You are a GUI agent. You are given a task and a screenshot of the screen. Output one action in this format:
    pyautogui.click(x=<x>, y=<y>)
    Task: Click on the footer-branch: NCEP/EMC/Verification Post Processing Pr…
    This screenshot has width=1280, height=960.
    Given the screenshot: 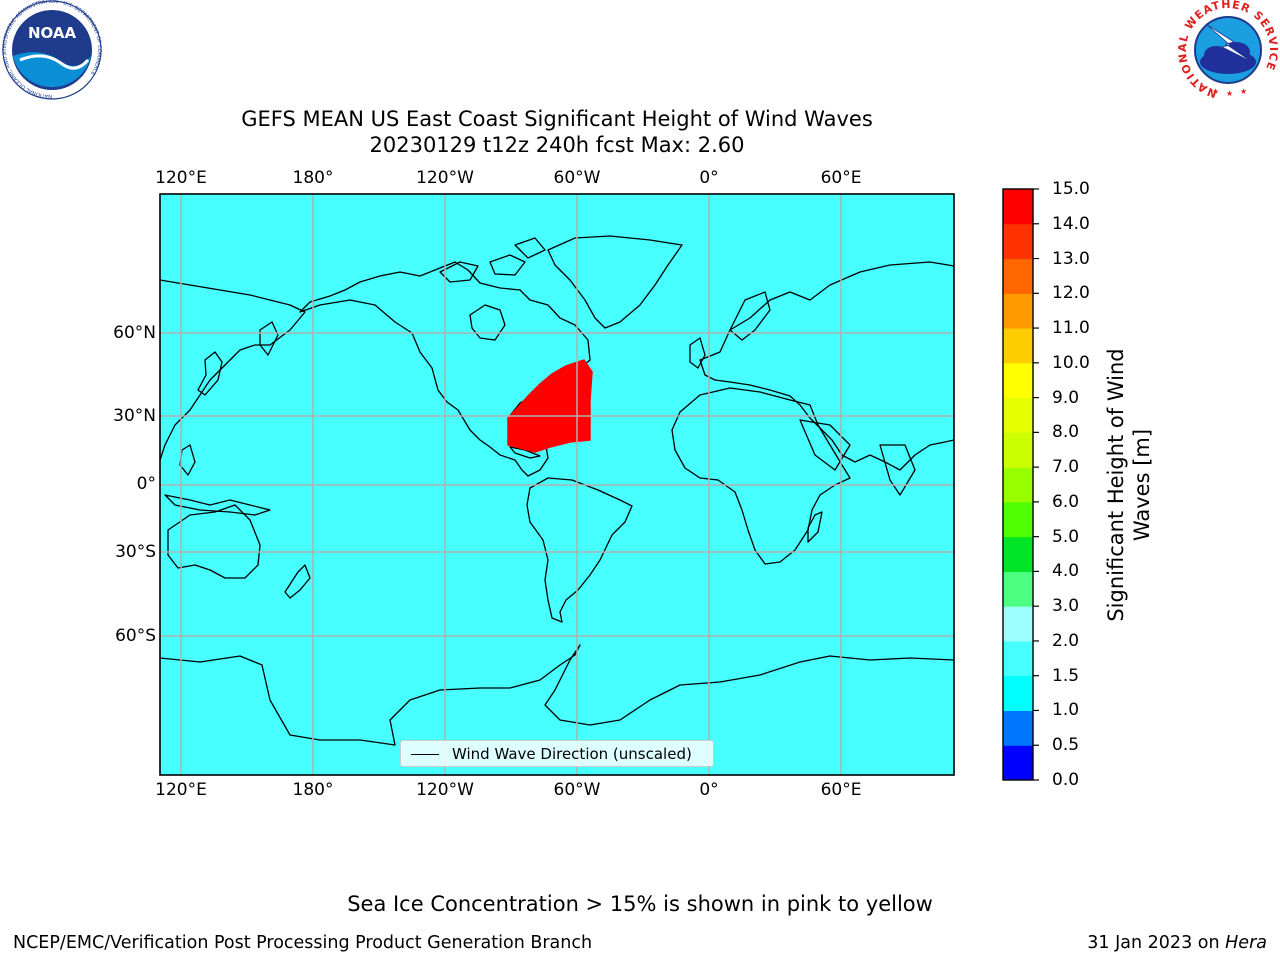 What is the action you would take?
    pyautogui.click(x=303, y=943)
    